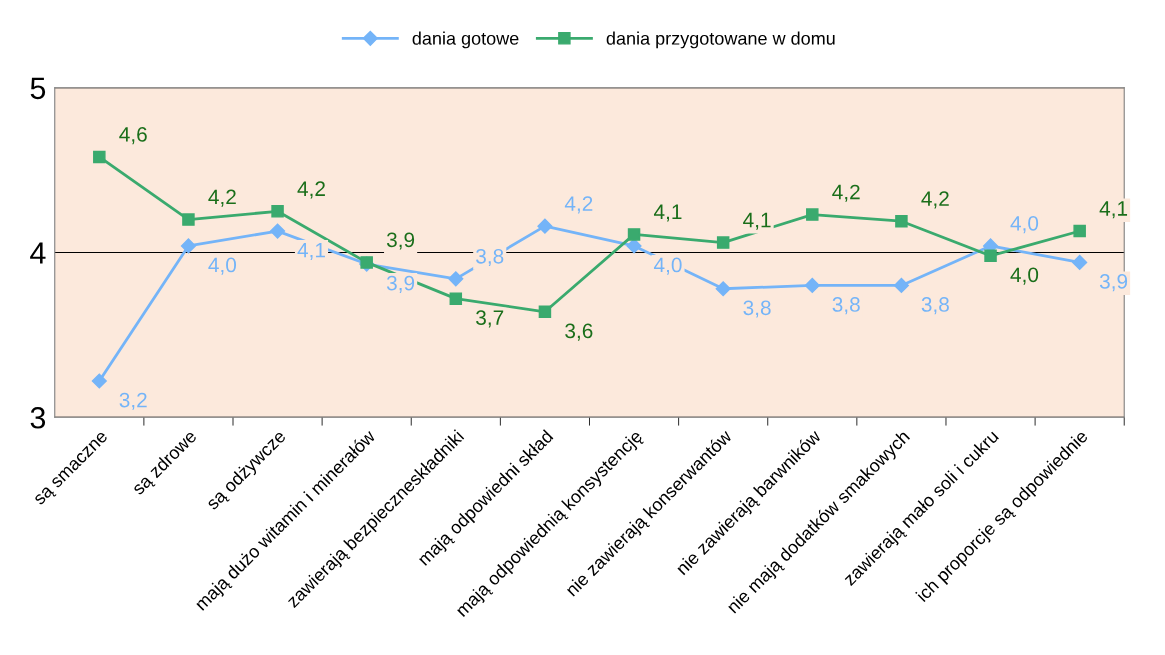 The image size is (1165, 655). Describe the element at coordinates (38, 253) in the screenshot. I see `y-tick-label: 4` at that location.